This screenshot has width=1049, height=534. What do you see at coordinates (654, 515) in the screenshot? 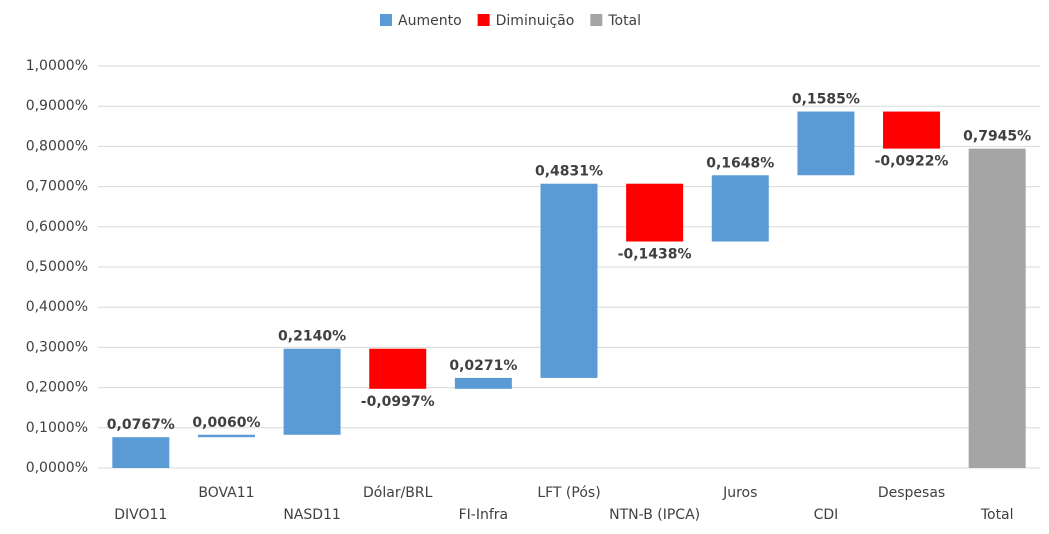
I see `x-tick-label: NTN-B (IPCA)` at bounding box center [654, 515].